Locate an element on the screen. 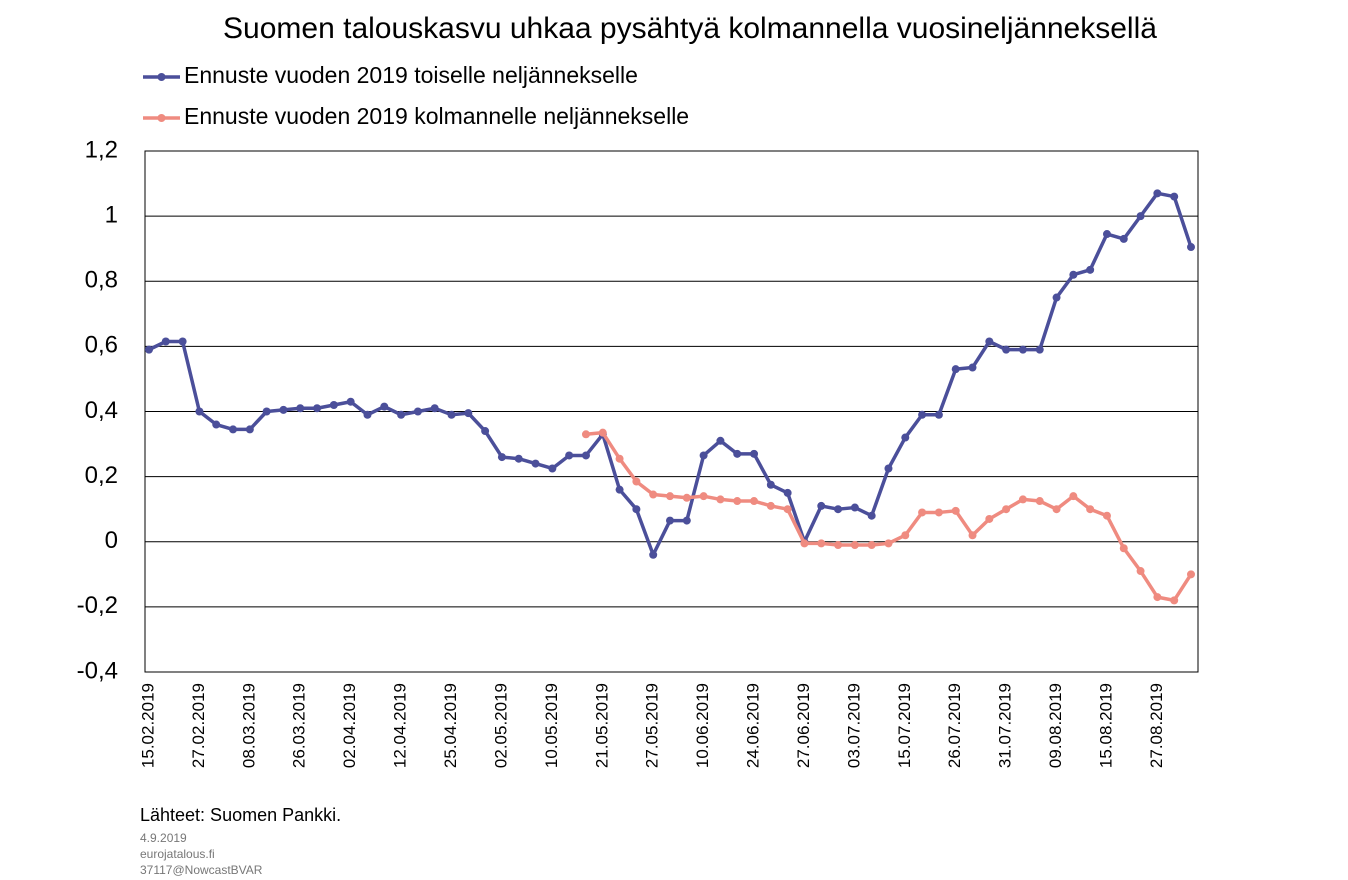 Image resolution: width=1348 pixels, height=880 pixels. y-tick-label: 1 is located at coordinates (111, 214).